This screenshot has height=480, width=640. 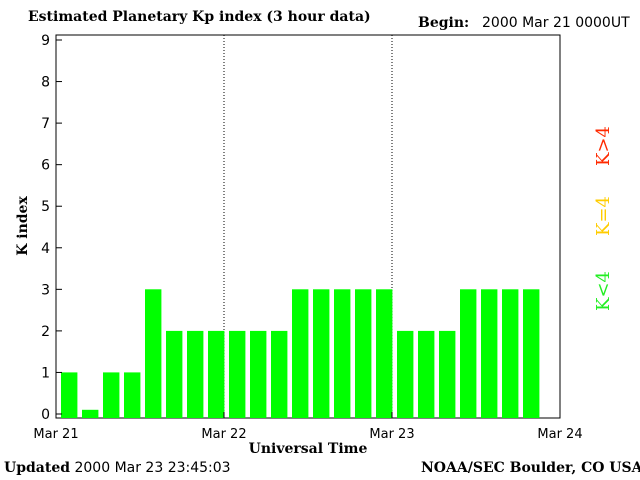 What do you see at coordinates (530, 468) in the screenshot?
I see `source-credit: NOAA/SEC Boulder, CO USA` at bounding box center [530, 468].